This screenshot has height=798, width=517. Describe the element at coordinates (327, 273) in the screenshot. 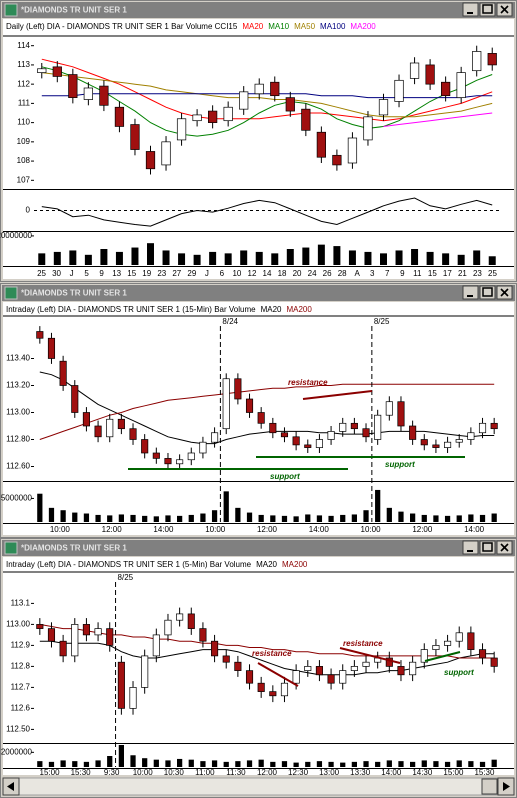

I see `x-tick-label: 26` at that location.